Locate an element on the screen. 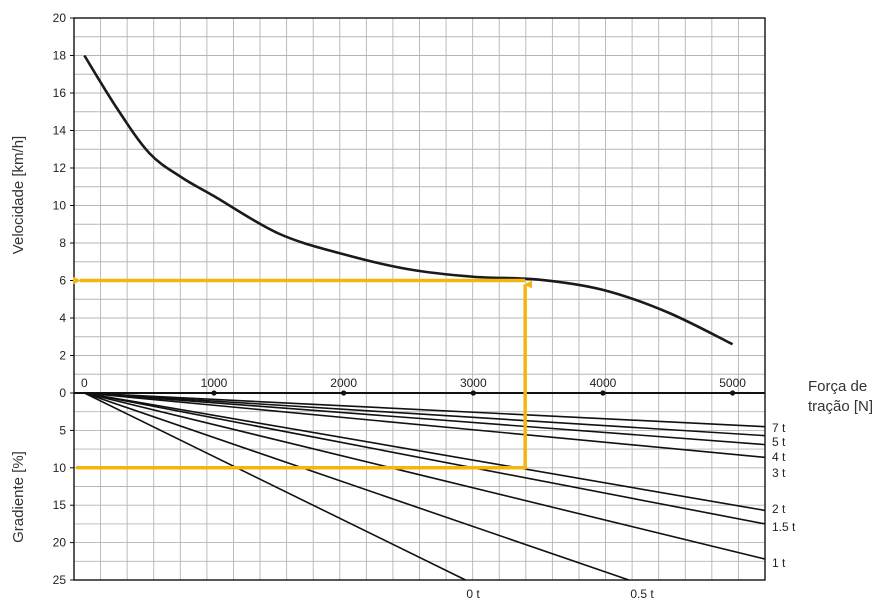 Image resolution: width=893 pixels, height=604 pixels. upper-y-axis: 0 2 4 6 8 10 12 14 16 18 20 is located at coordinates (63, 205).